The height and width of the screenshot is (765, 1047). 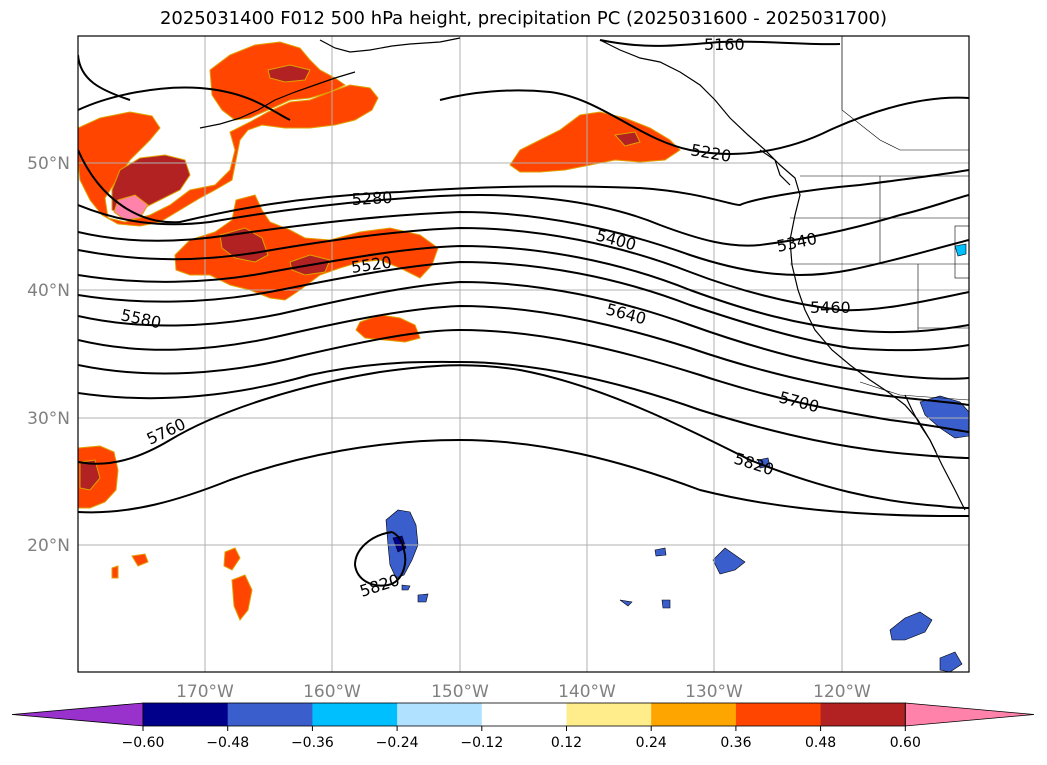 I want to click on colorbar-tick-label: 0.60, so click(x=905, y=743).